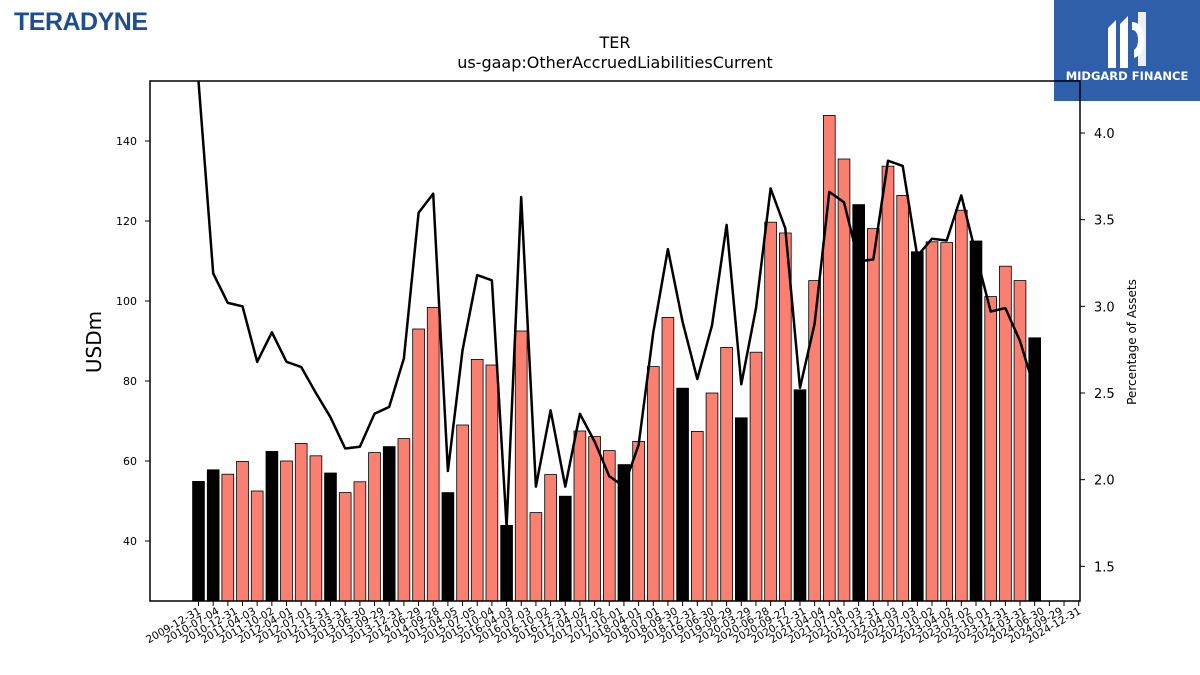  I want to click on y-tick-label: 120, so click(126, 221).